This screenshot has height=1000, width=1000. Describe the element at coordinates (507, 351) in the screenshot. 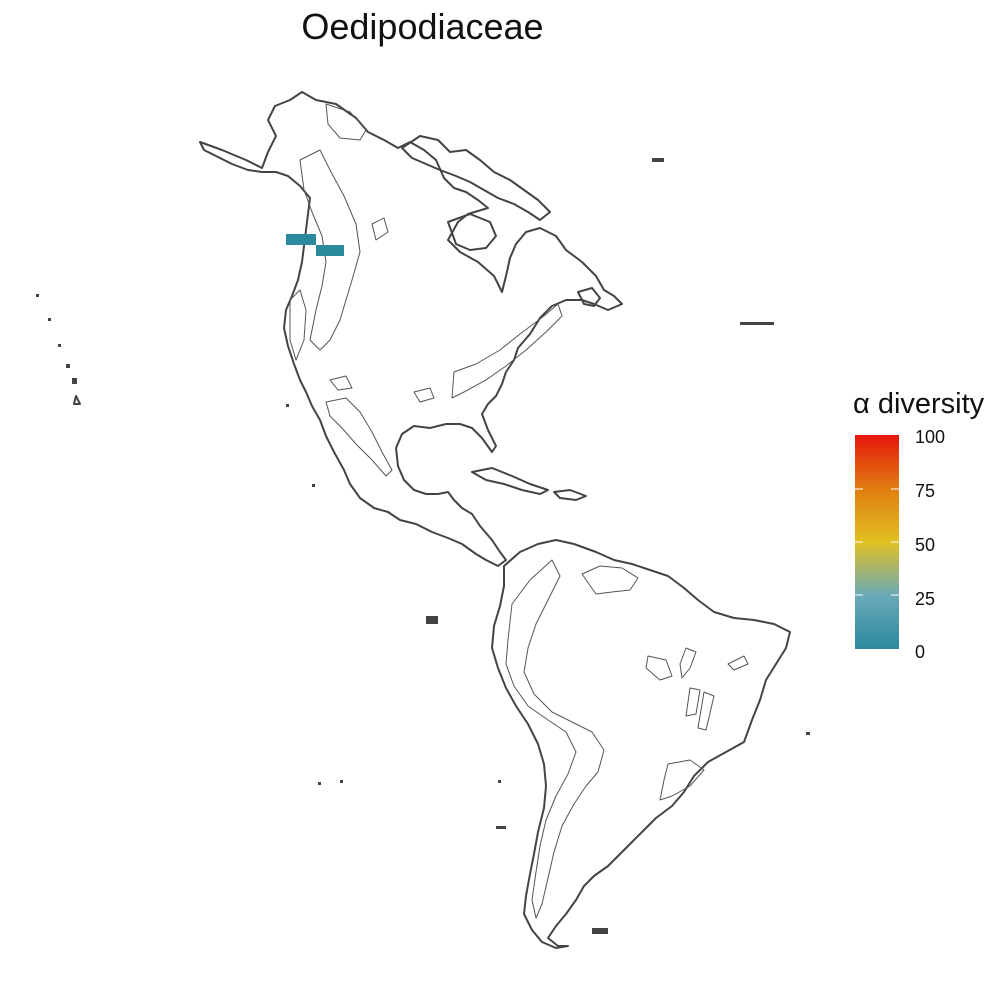

I see `appalachian-region` at that location.